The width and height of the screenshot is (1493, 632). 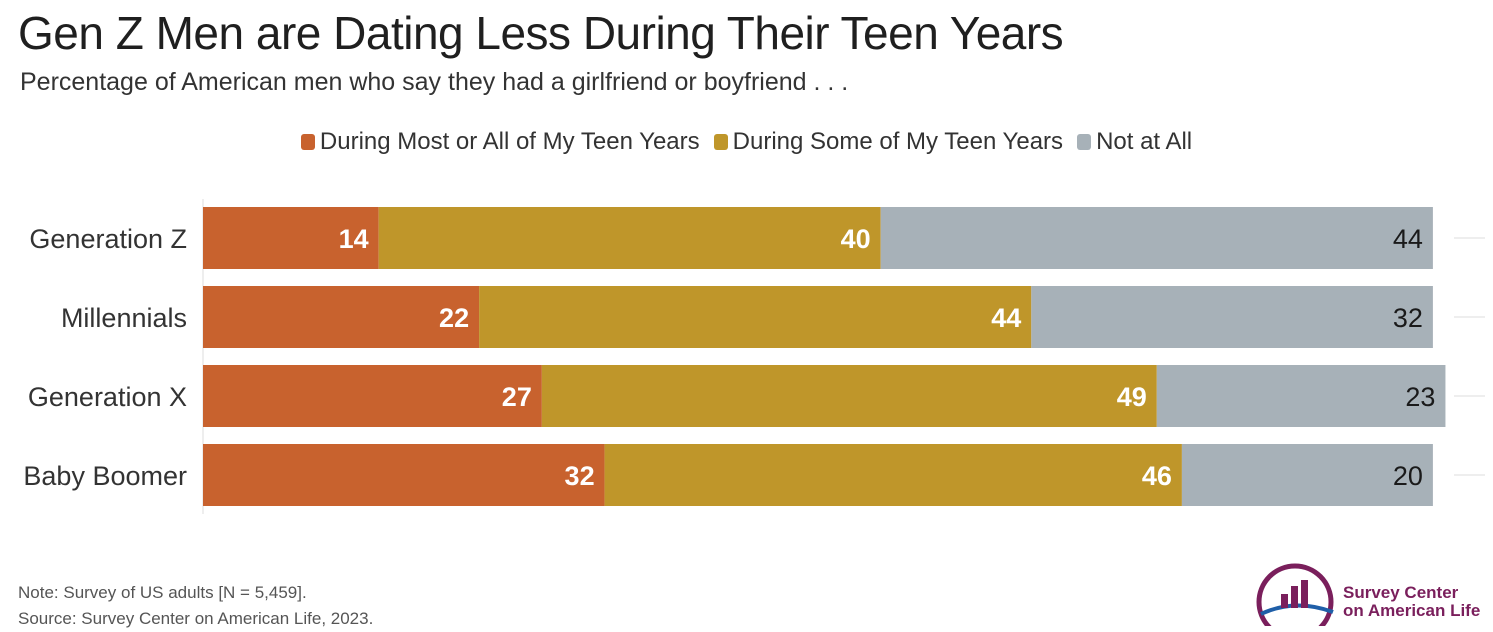 What do you see at coordinates (720, 142) in the screenshot?
I see `legend-swatch-some` at bounding box center [720, 142].